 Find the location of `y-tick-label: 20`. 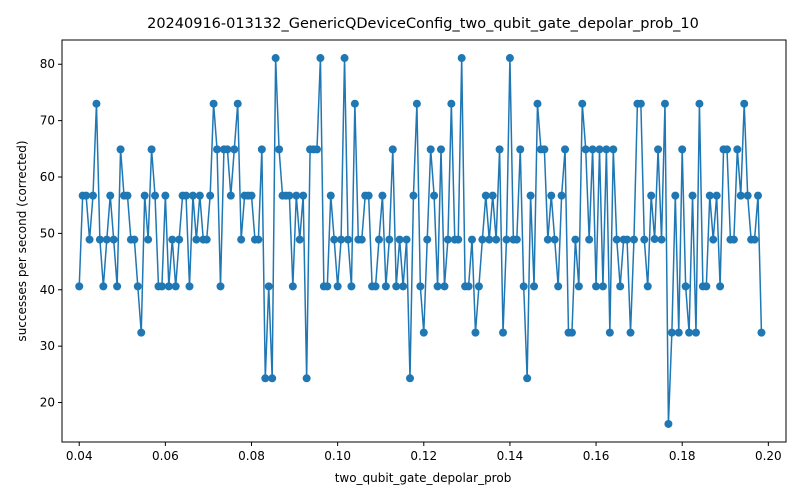

y-tick-label: 20 is located at coordinates (47, 403).